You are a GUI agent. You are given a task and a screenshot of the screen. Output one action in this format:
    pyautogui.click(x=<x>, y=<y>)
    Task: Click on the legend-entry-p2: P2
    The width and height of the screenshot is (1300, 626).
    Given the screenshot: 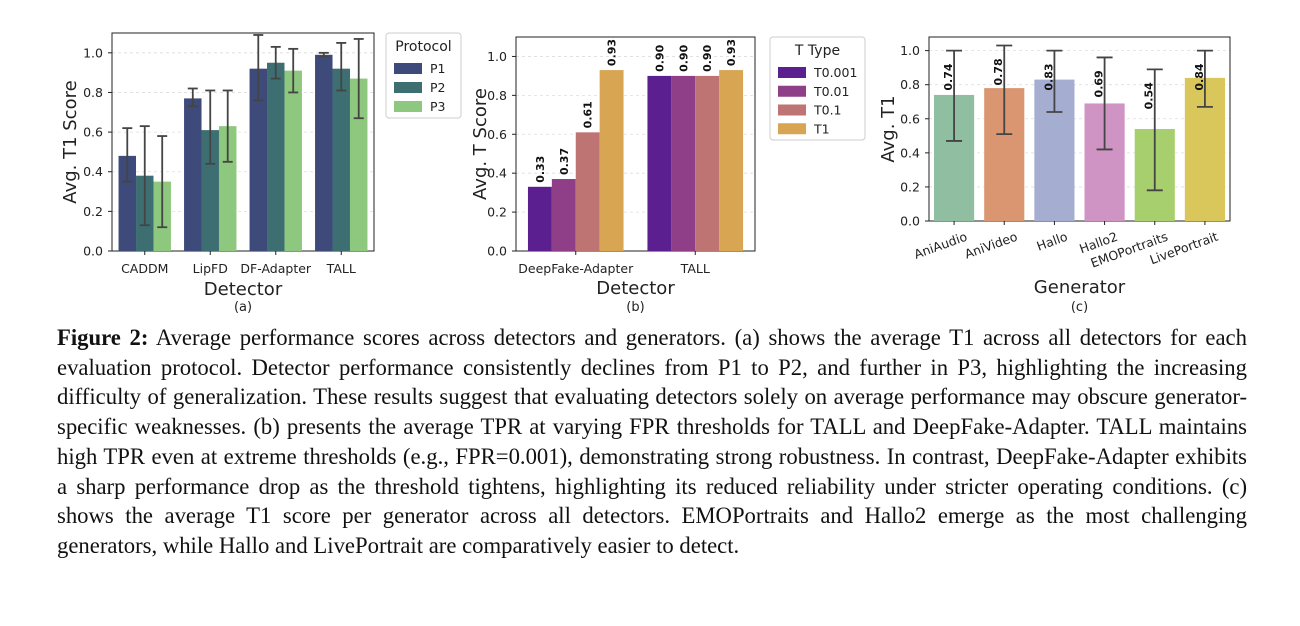 What is the action you would take?
    pyautogui.click(x=438, y=87)
    